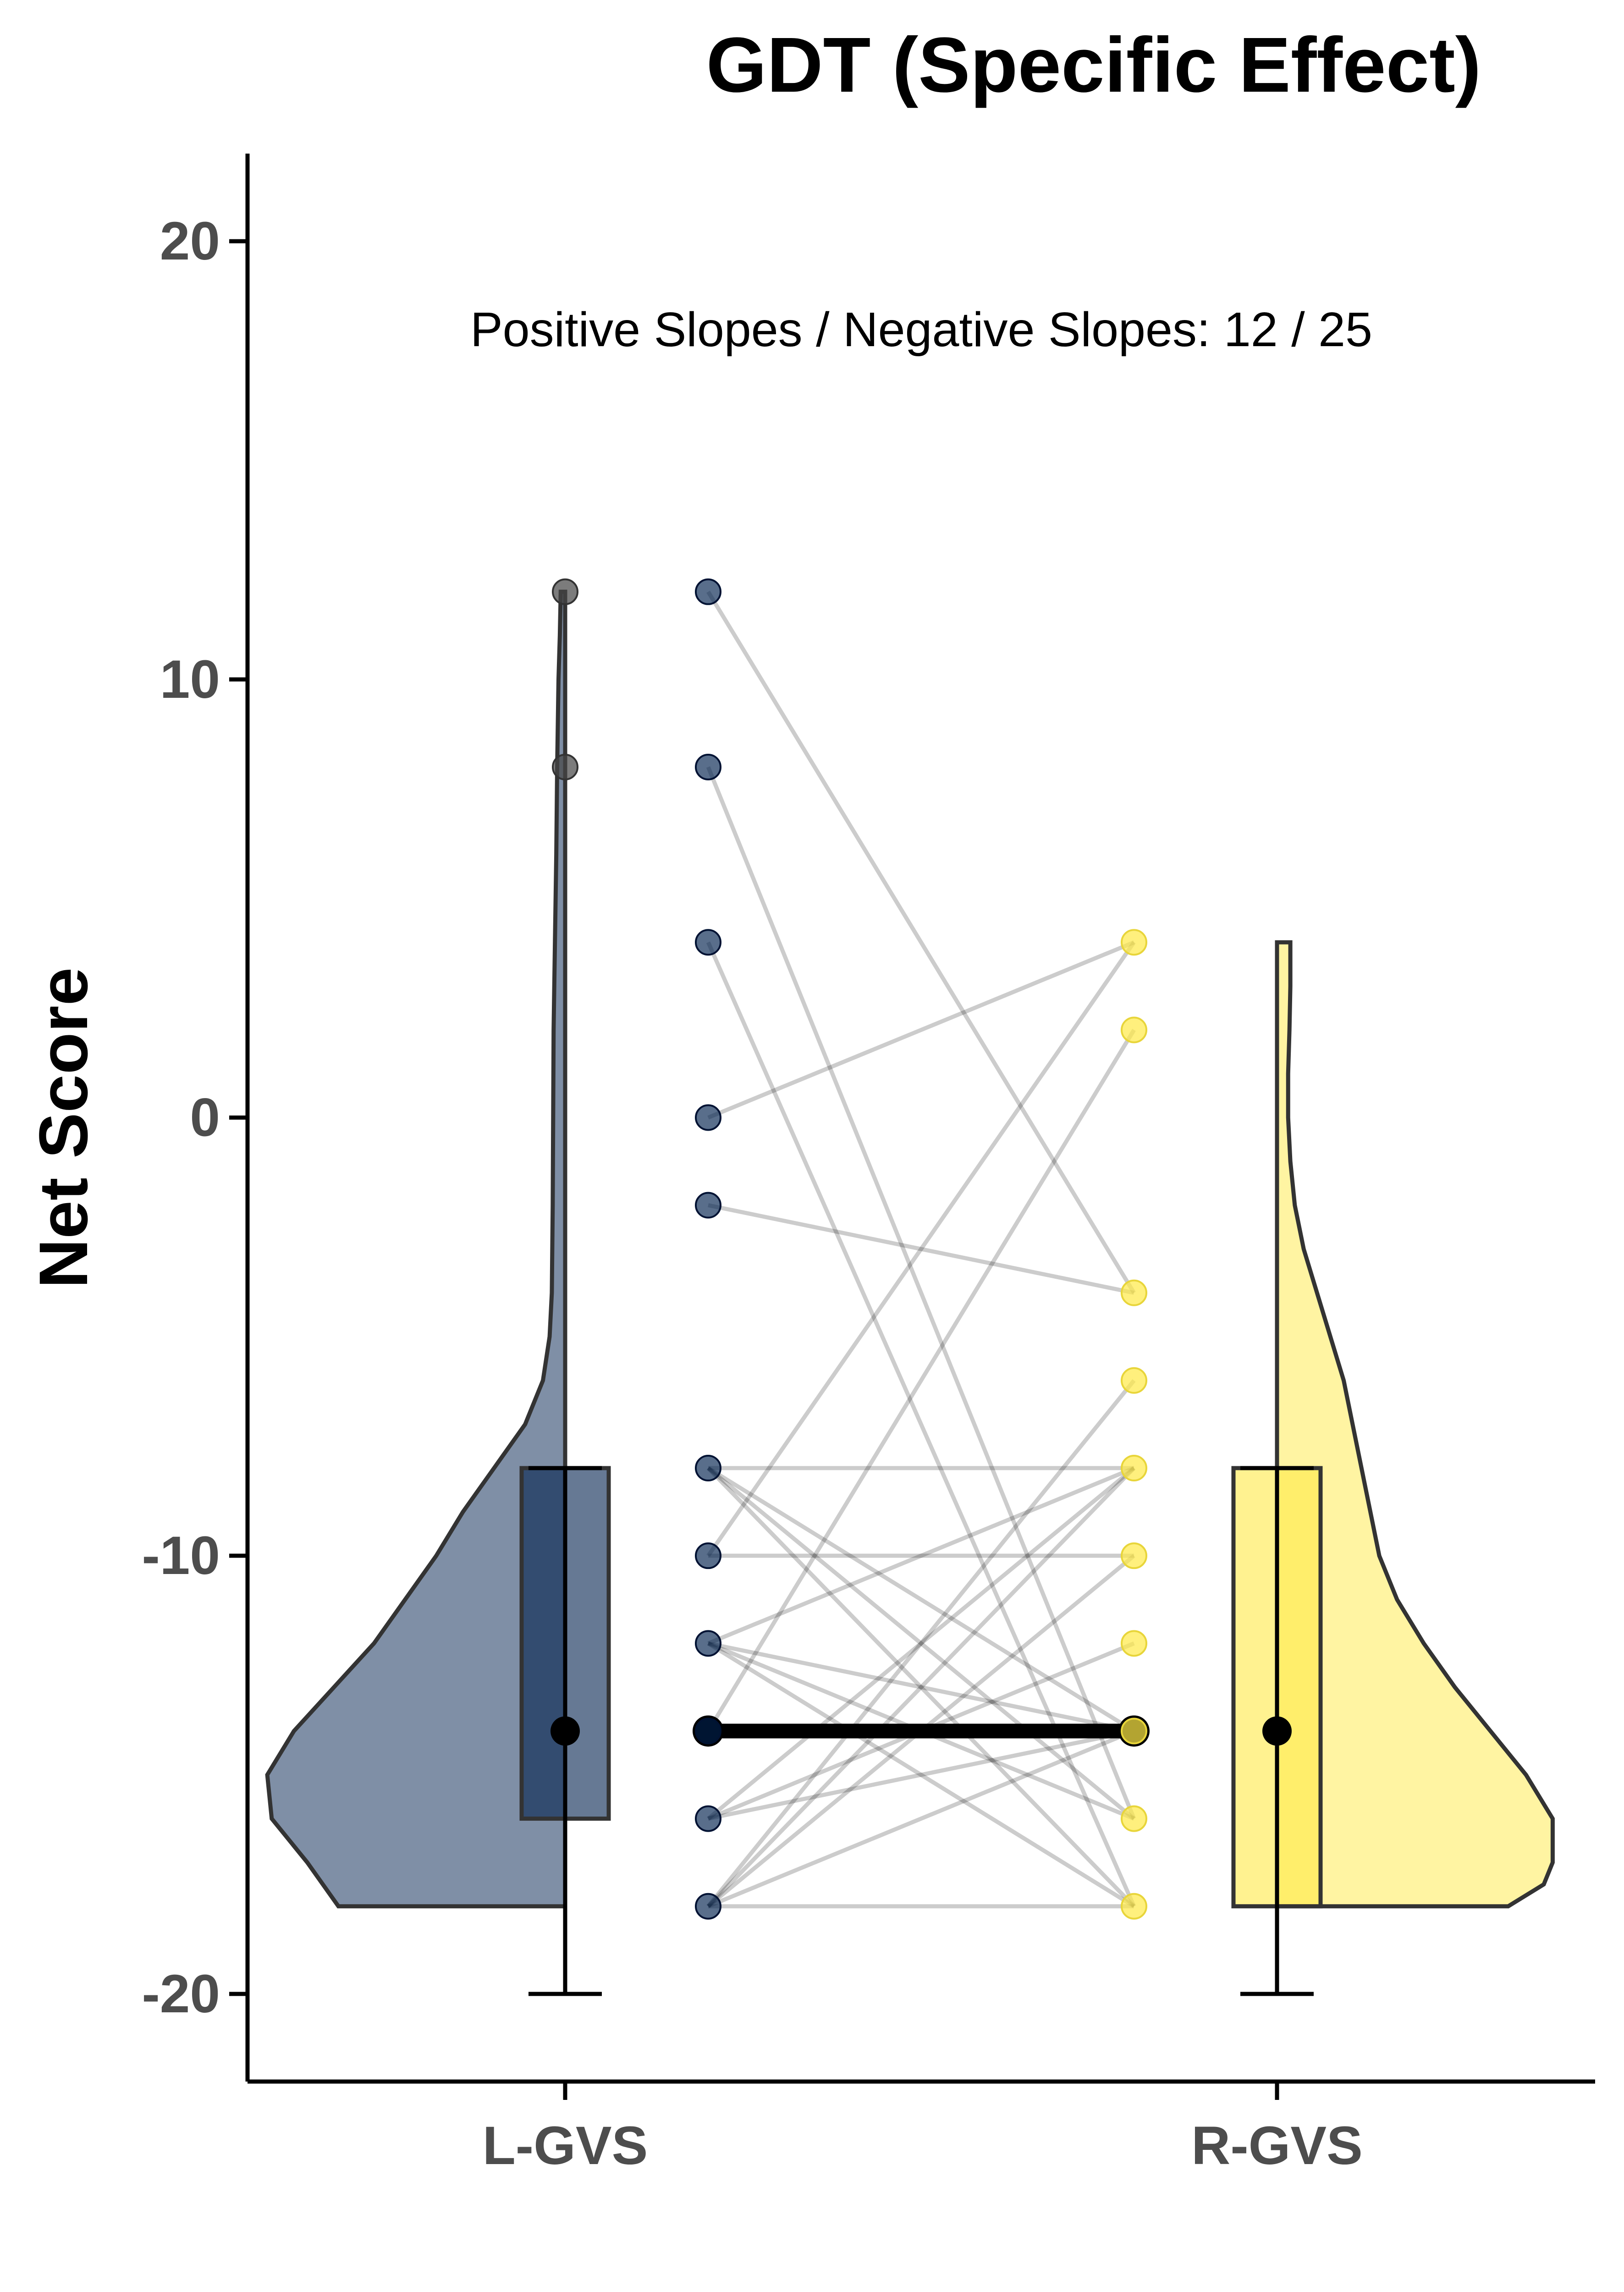 Image resolution: width=1624 pixels, height=2292 pixels. What do you see at coordinates (1415, 1424) in the screenshot?
I see `violin-r-gvs` at bounding box center [1415, 1424].